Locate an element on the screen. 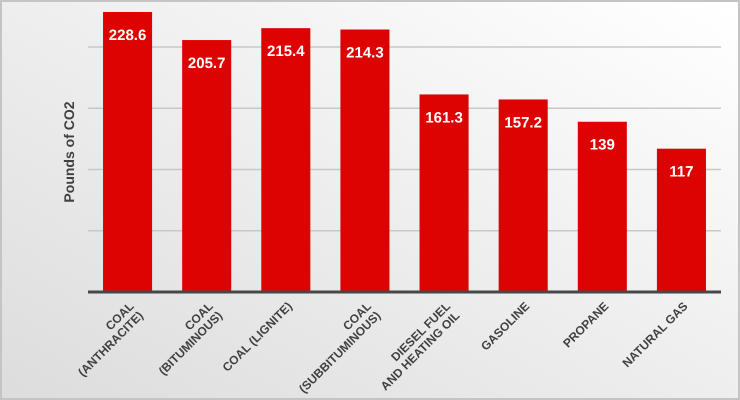 This screenshot has width=740, height=400. data-label: 215.4 is located at coordinates (286, 51).